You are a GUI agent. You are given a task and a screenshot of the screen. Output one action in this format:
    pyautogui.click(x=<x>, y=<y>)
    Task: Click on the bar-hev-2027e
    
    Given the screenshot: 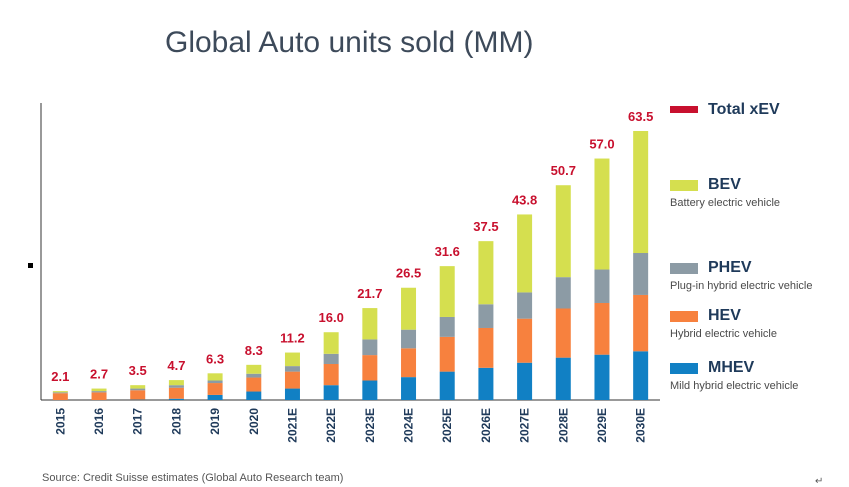 What is the action you would take?
    pyautogui.click(x=525, y=340)
    